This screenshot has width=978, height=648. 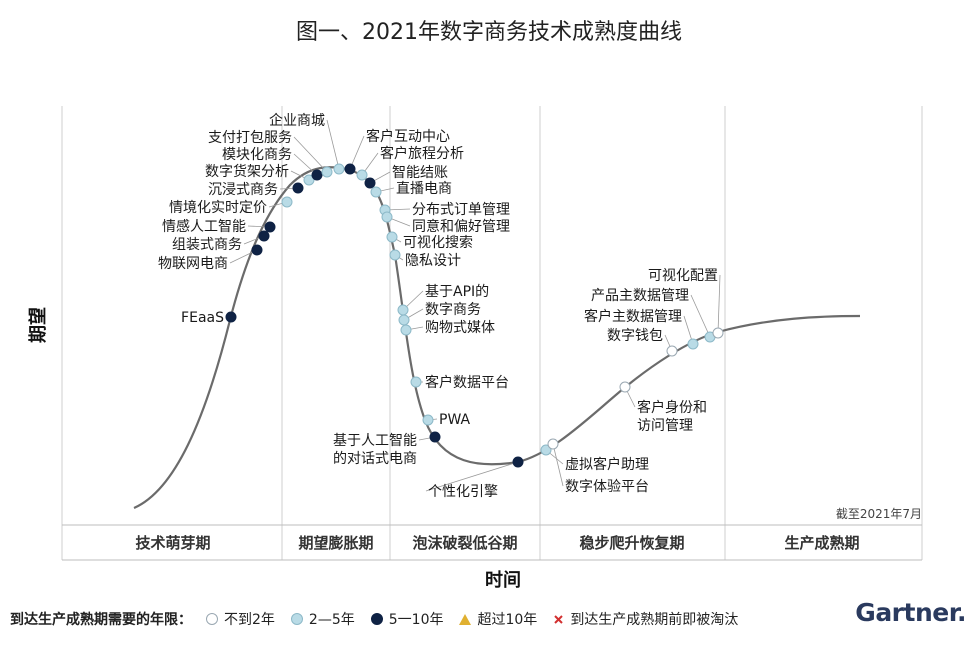 I want to click on point-label: 购物式媒体, so click(x=460, y=328).